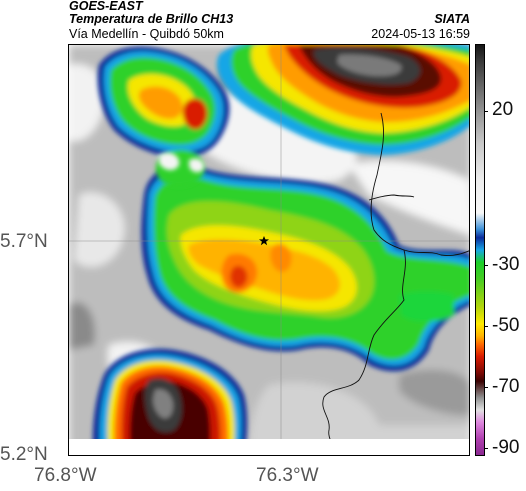 The height and width of the screenshot is (491, 526). I want to click on map-bottom-band, so click(269, 447).